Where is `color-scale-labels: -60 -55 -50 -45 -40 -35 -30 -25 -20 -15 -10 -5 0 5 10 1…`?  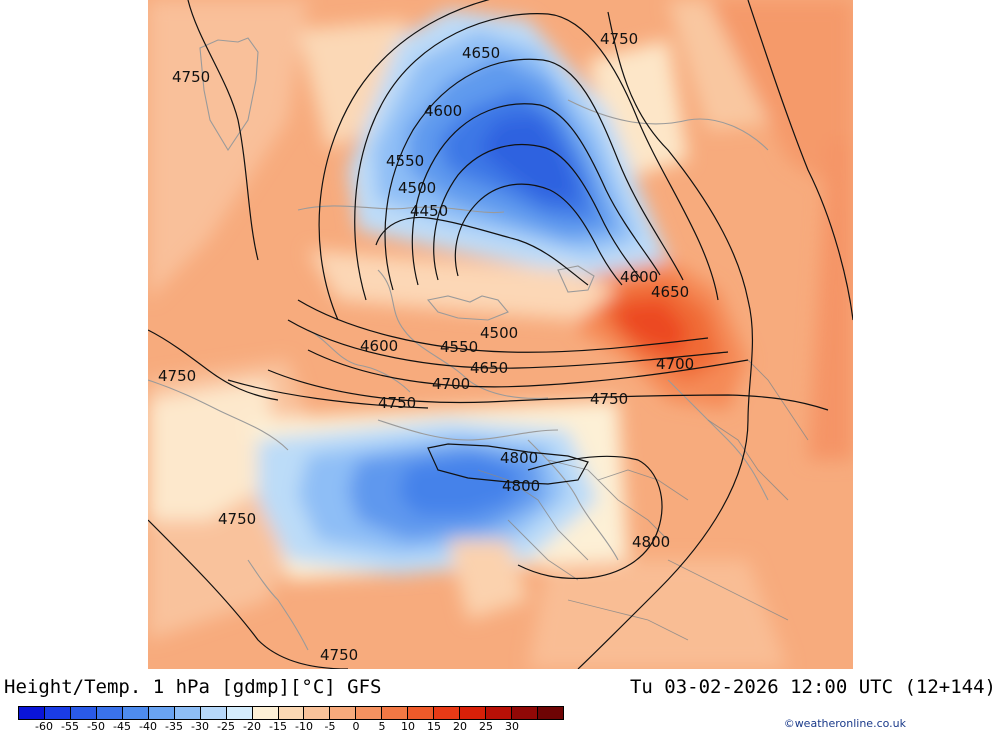 color-scale-labels: -60 -55 -50 -45 -40 -35 -30 -25 -20 -15 -10 -5 0 5 10 1… is located at coordinates (291, 726).